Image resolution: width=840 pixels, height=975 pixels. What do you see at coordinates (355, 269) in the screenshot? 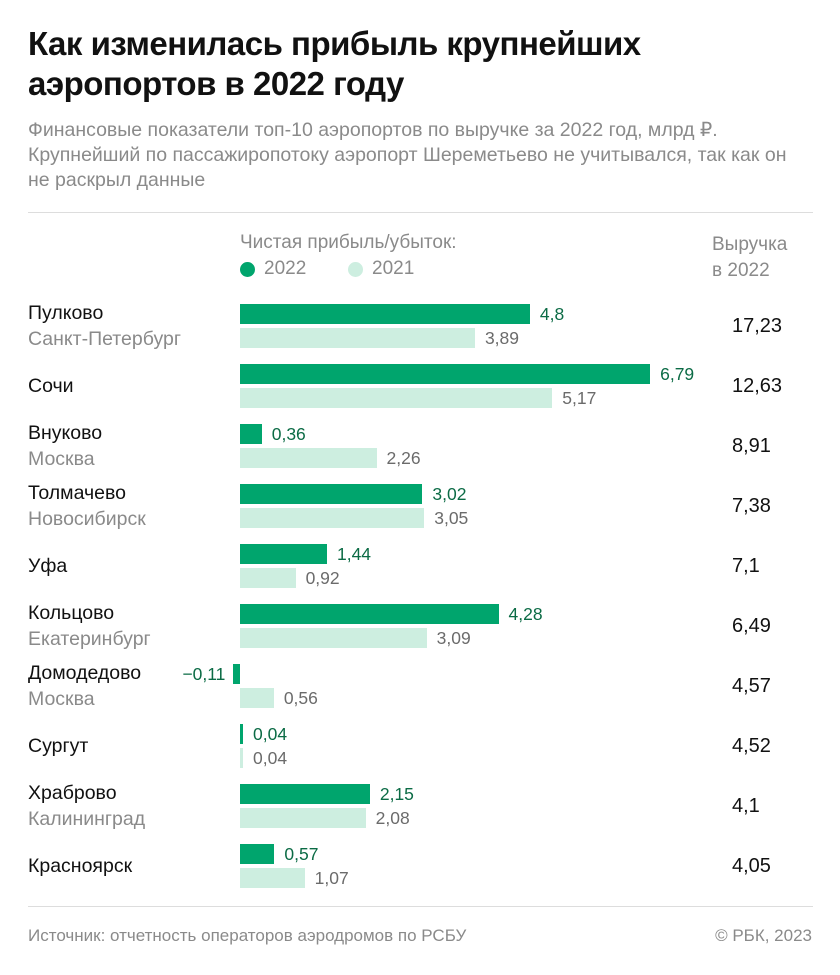
I see `legend-dot-2021` at bounding box center [355, 269].